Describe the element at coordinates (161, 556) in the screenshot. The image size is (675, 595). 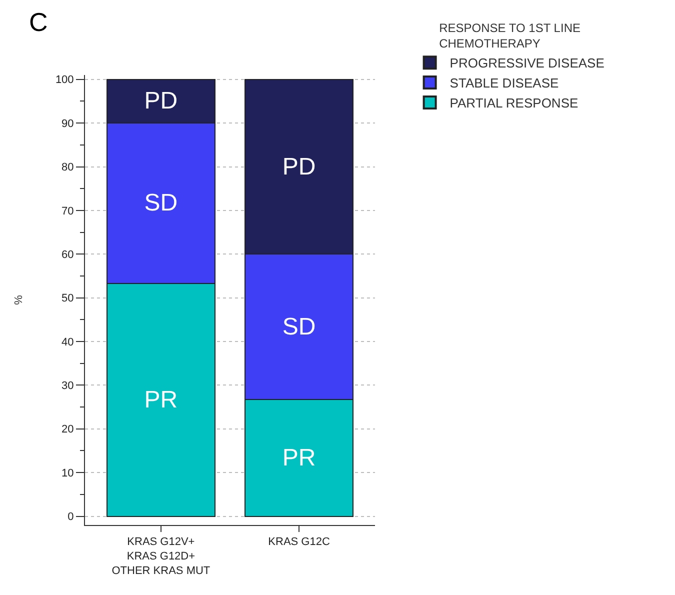
I see `x-tick-label: KRAS G12V+ KRAS G12D+ OTHER KRAS MUT` at that location.